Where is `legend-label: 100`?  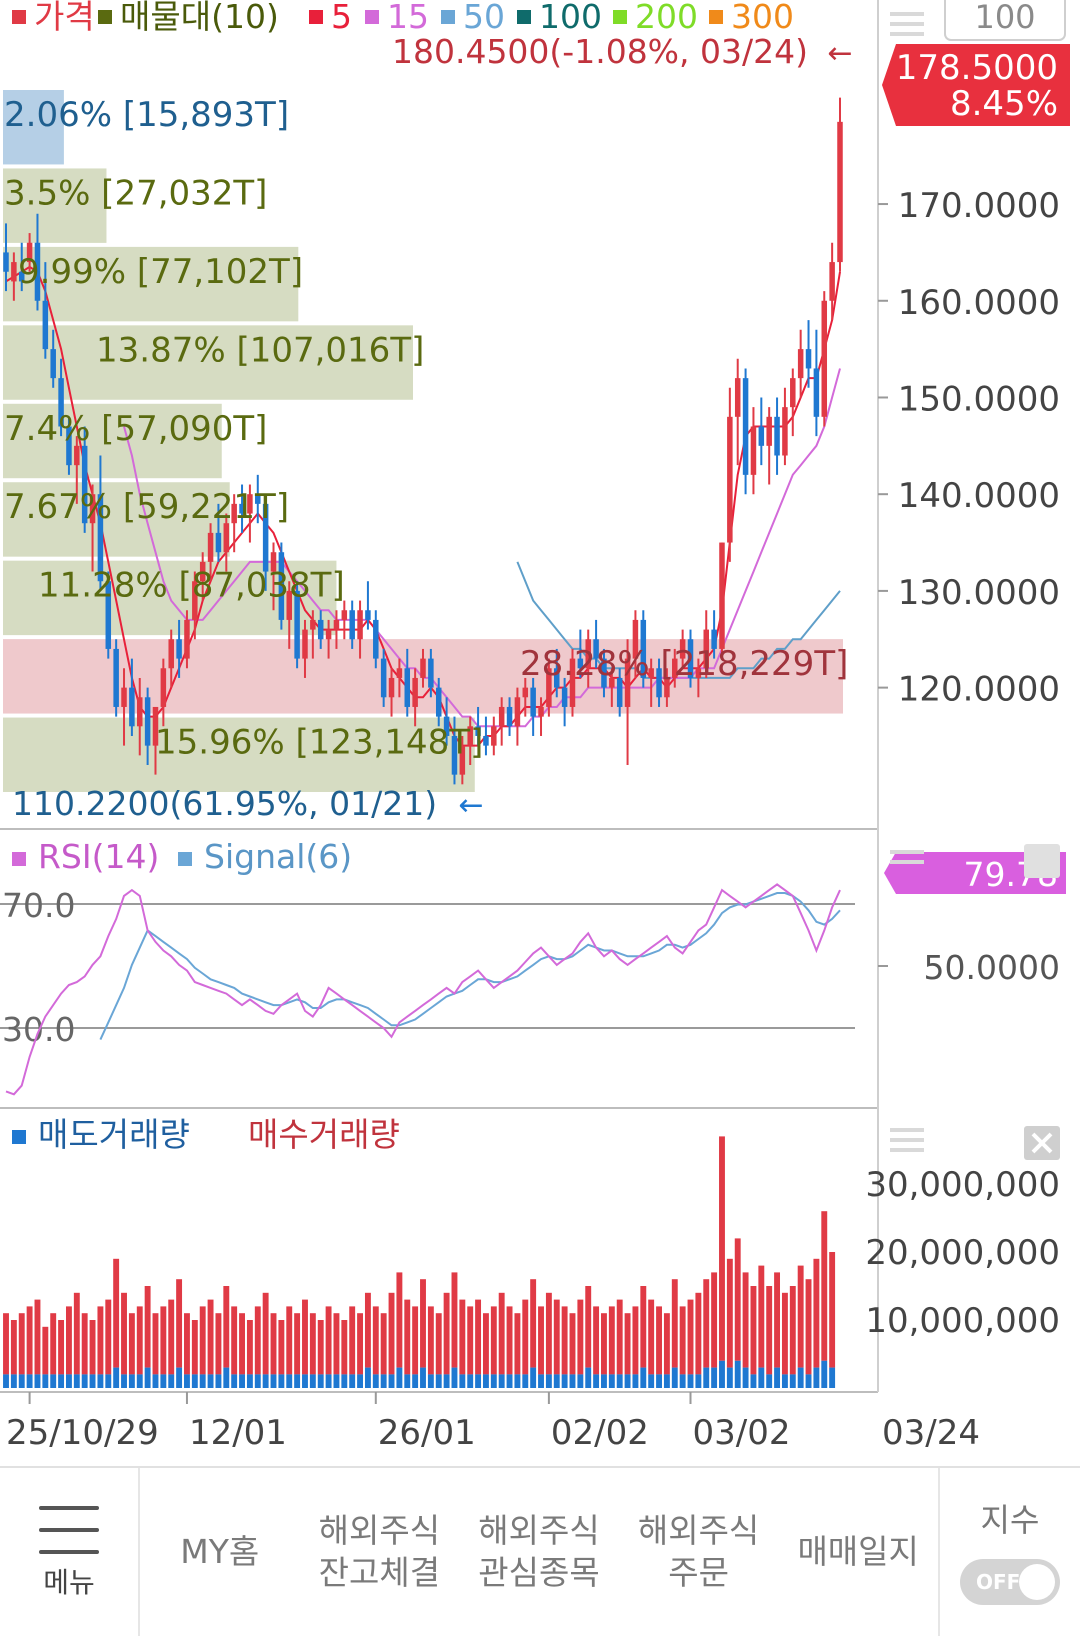 legend-label: 100 is located at coordinates (570, 18).